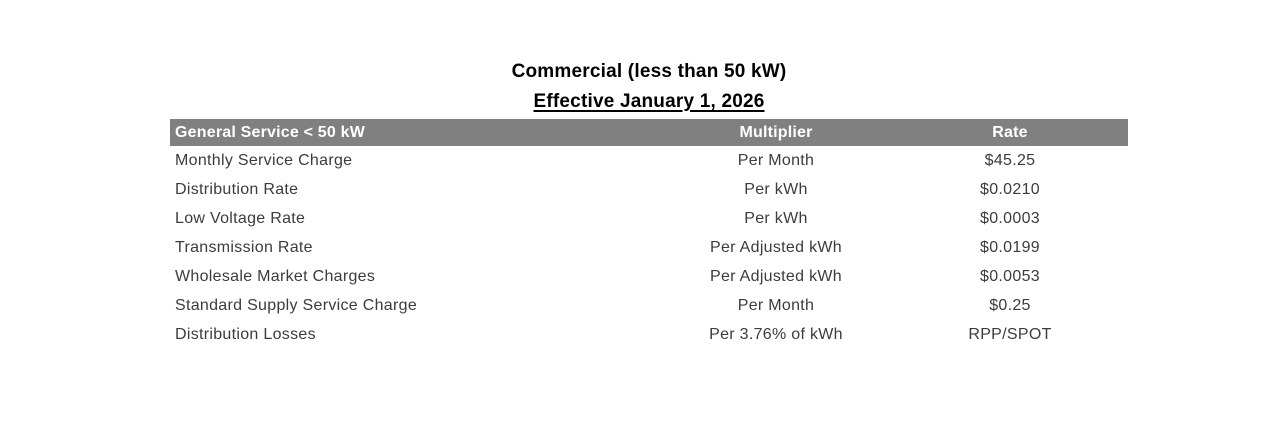  I want to click on row-label: Distribution Rate, so click(237, 189).